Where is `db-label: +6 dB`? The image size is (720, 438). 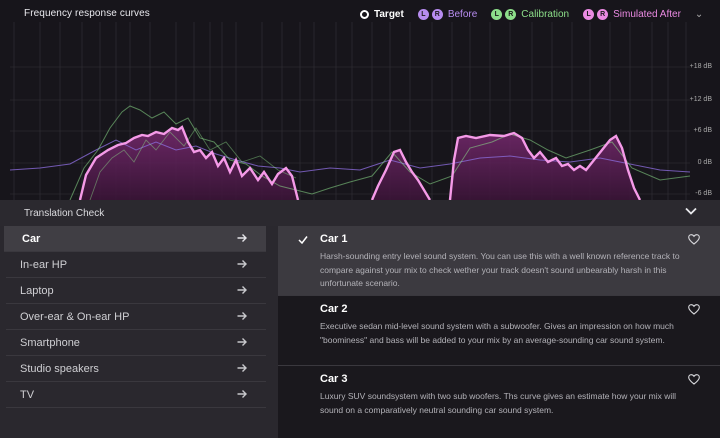 db-label: +6 dB is located at coordinates (703, 130).